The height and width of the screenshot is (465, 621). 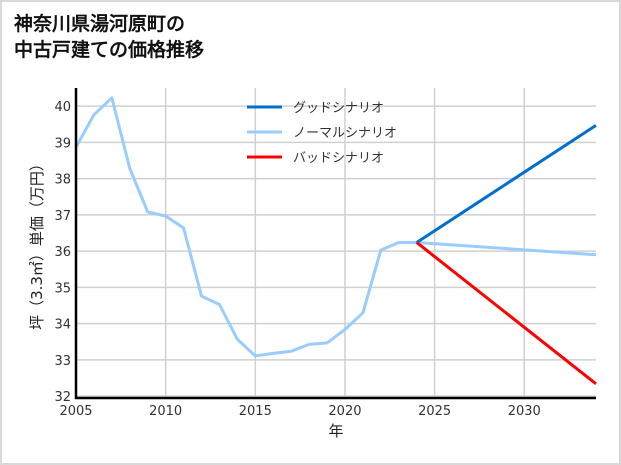 What do you see at coordinates (62, 397) in the screenshot?
I see `y-tick-label: 32` at bounding box center [62, 397].